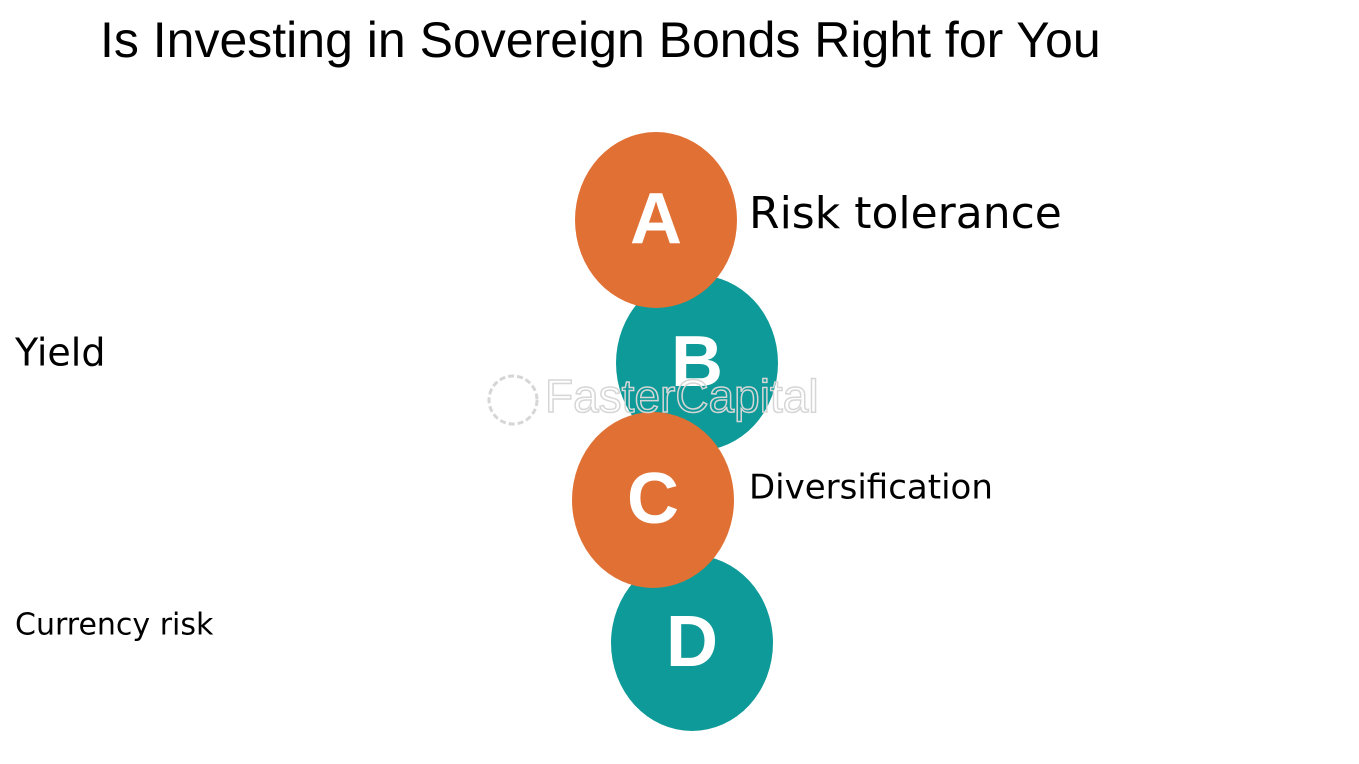 The image size is (1359, 764). What do you see at coordinates (905, 213) in the screenshot?
I see `node-label: Risk tolerance` at bounding box center [905, 213].